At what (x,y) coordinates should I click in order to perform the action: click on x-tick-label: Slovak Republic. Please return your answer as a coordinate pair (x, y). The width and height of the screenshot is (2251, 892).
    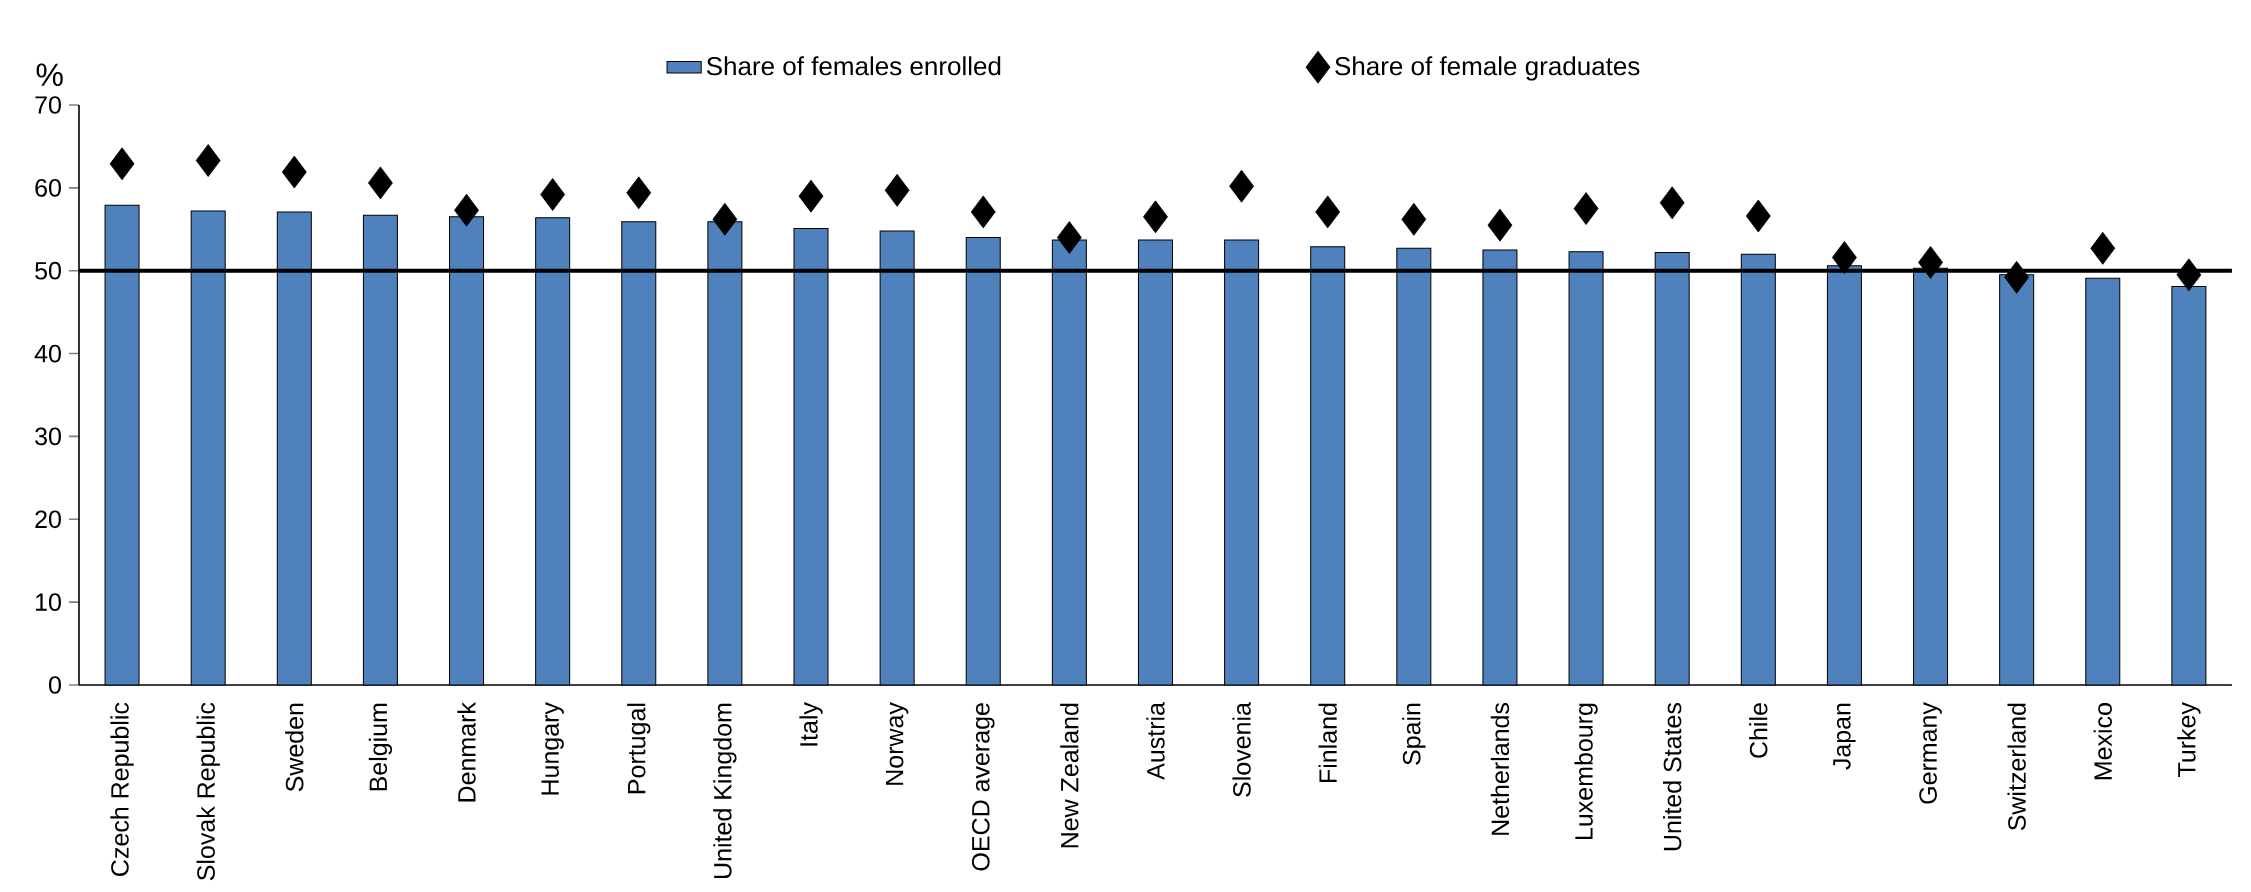
    Looking at the image, I should click on (208, 791).